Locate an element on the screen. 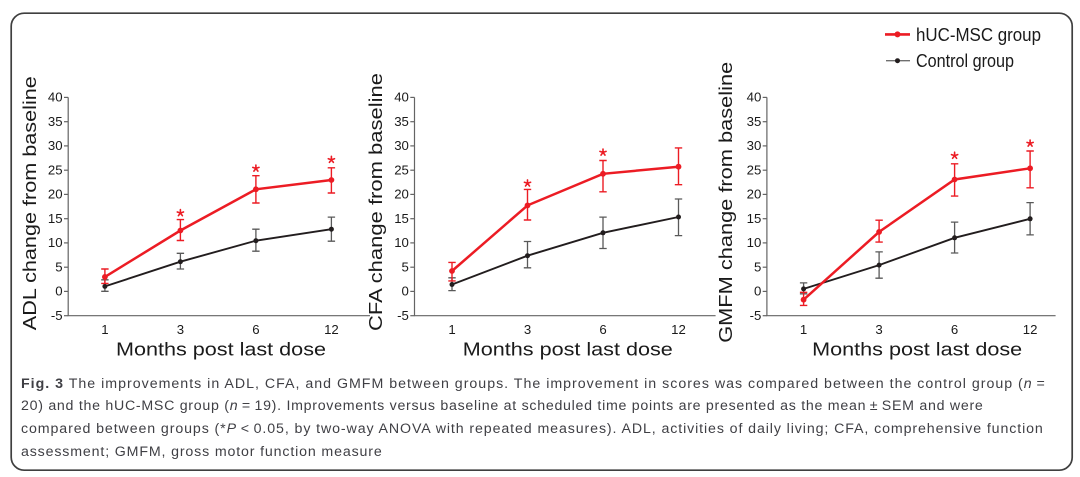 The height and width of the screenshot is (477, 1080). svg-text: CFA change from baseline is located at coordinates (375, 202).